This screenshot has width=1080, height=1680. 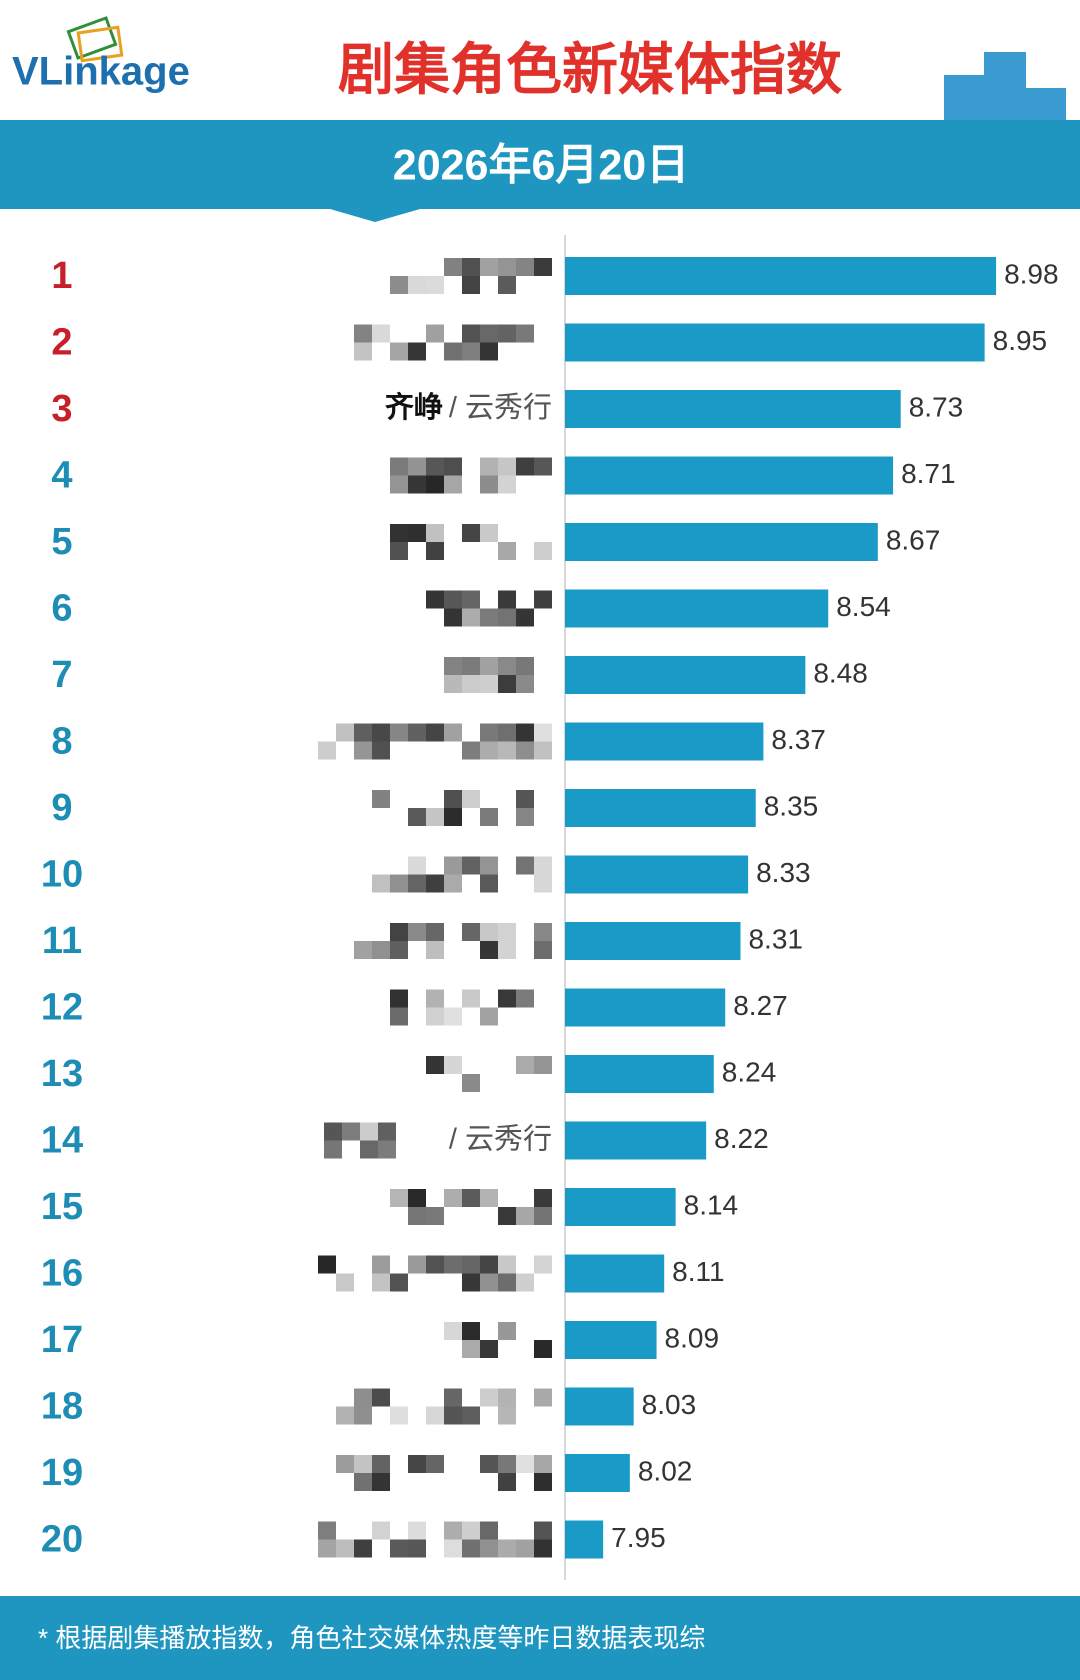 I want to click on subtitle: 2026年6月20日, so click(x=541, y=165).